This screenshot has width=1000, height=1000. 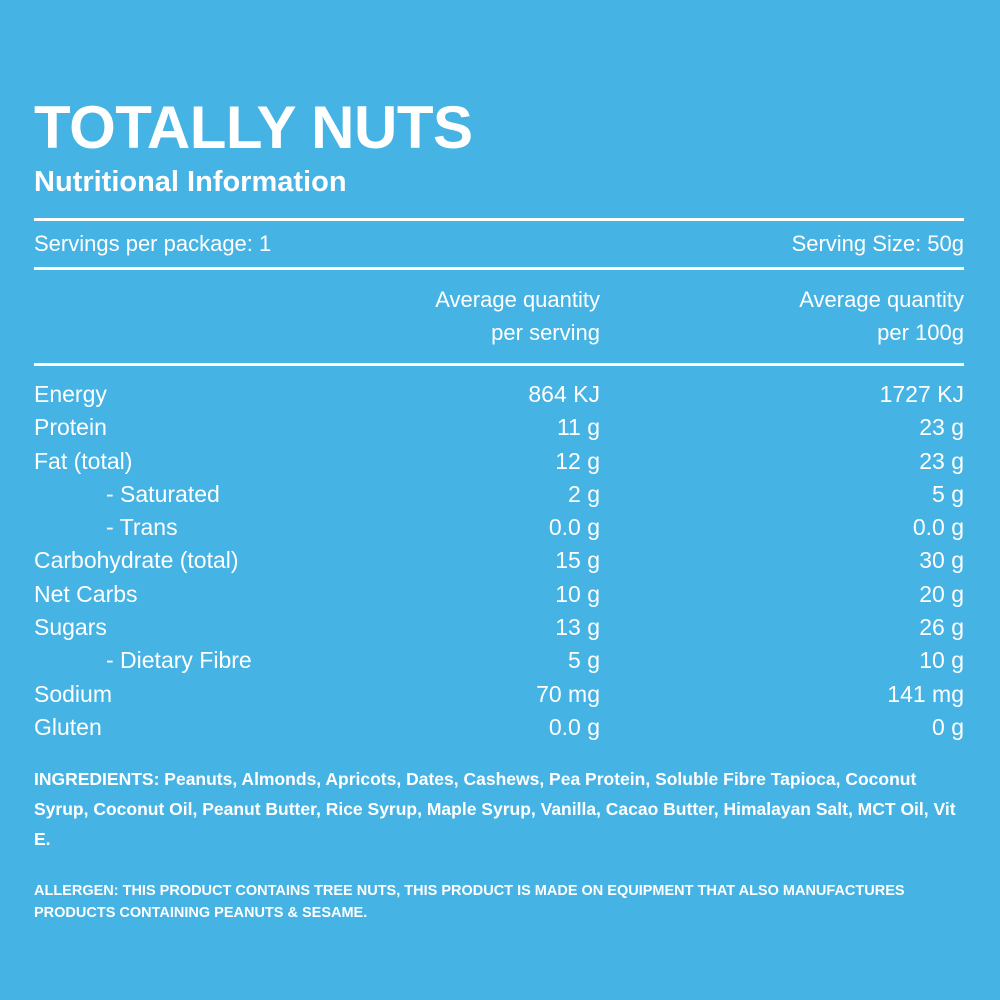 I want to click on nutrient-label: Protein, so click(x=70, y=427).